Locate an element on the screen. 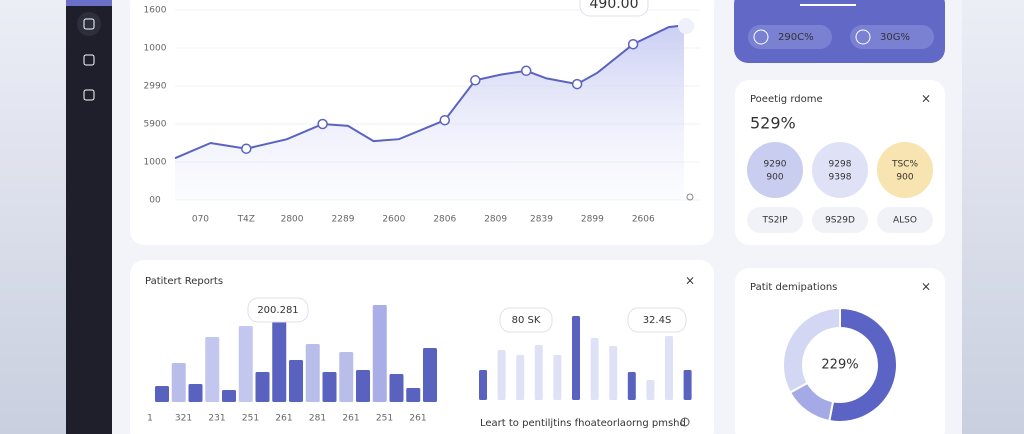 This screenshot has width=1024, height=434. y-tick-label: 00 is located at coordinates (155, 201).